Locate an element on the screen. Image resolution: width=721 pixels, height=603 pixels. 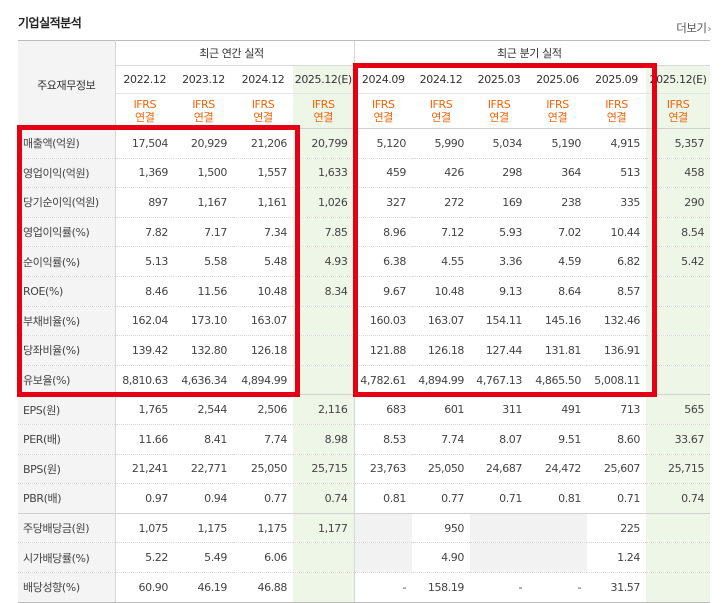
row-header-label: 주요재무정보 is located at coordinates (67, 84).